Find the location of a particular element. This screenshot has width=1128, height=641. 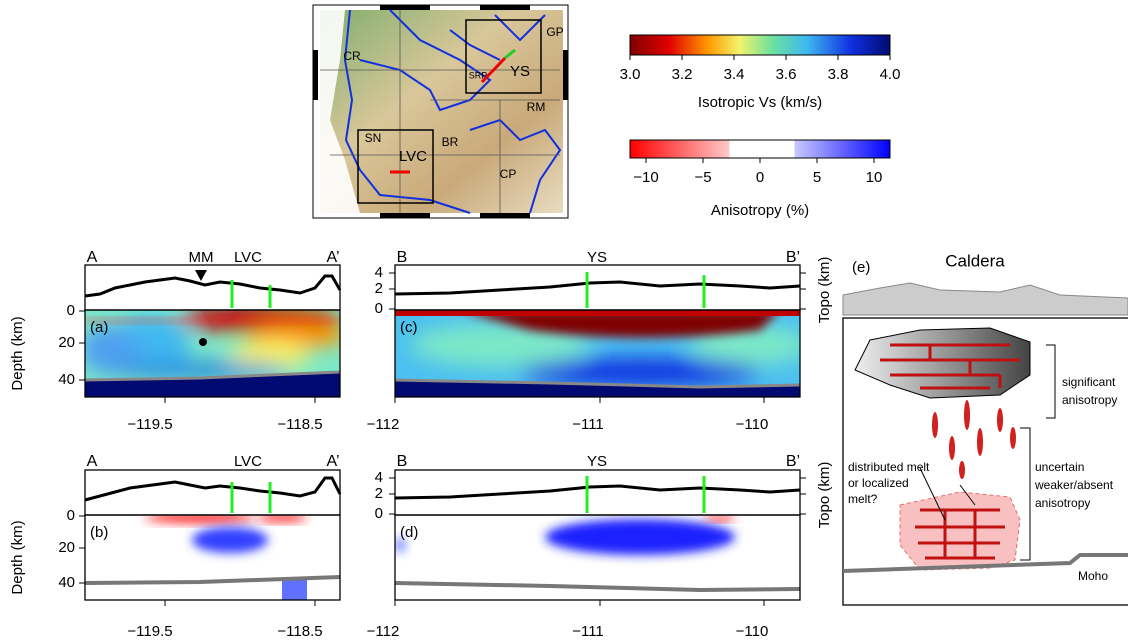

map-label: BR is located at coordinates (450, 142).